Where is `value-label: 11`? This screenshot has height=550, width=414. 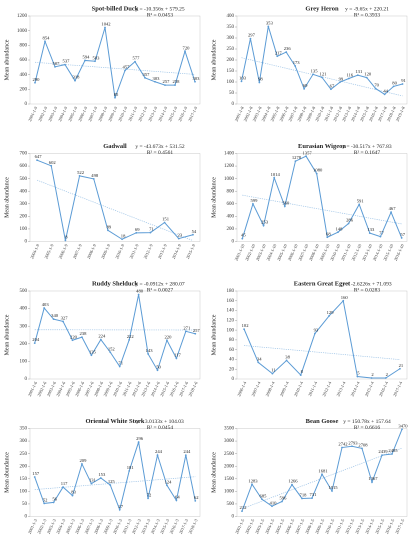
value-label: 11 is located at coordinates (273, 370).